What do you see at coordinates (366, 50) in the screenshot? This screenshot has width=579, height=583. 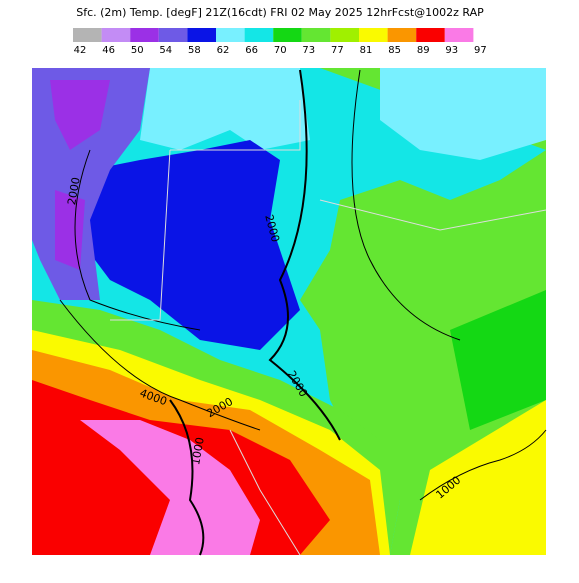 I see `legend-label: 81` at bounding box center [366, 50].